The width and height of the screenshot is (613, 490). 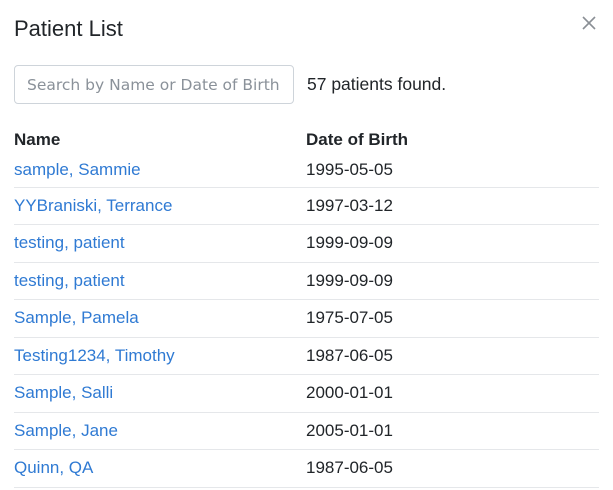 I want to click on name-cell: Sample, Jane, so click(x=160, y=431).